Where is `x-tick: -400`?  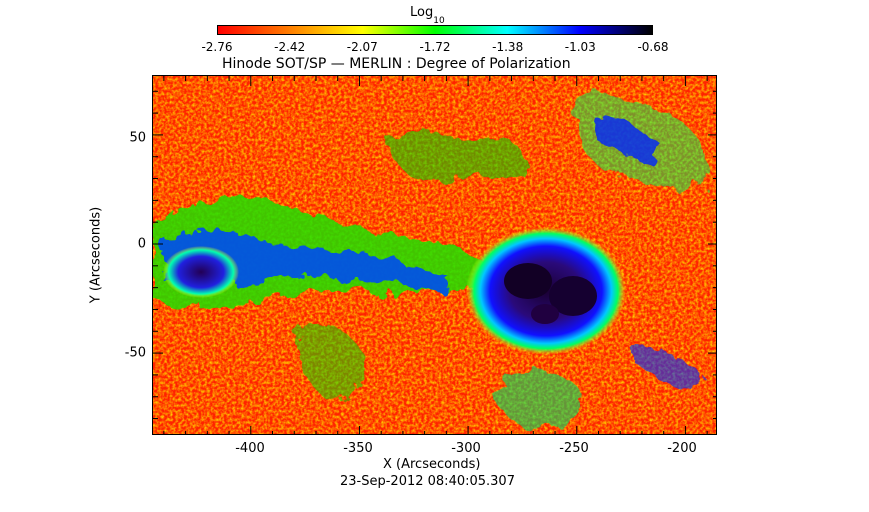
x-tick: -400 is located at coordinates (250, 448).